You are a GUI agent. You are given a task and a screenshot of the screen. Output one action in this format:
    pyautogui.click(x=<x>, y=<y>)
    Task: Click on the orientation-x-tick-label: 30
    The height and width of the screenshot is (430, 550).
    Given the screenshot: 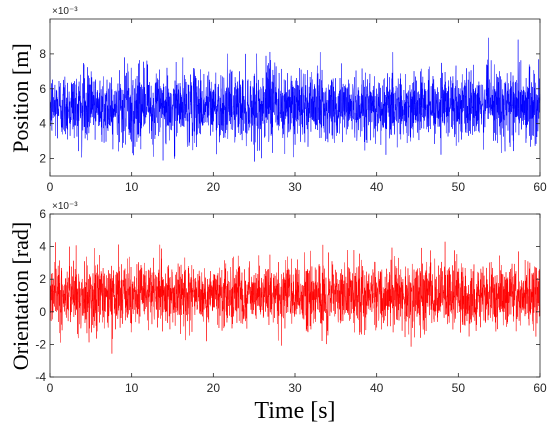 What is the action you would take?
    pyautogui.click(x=295, y=388)
    